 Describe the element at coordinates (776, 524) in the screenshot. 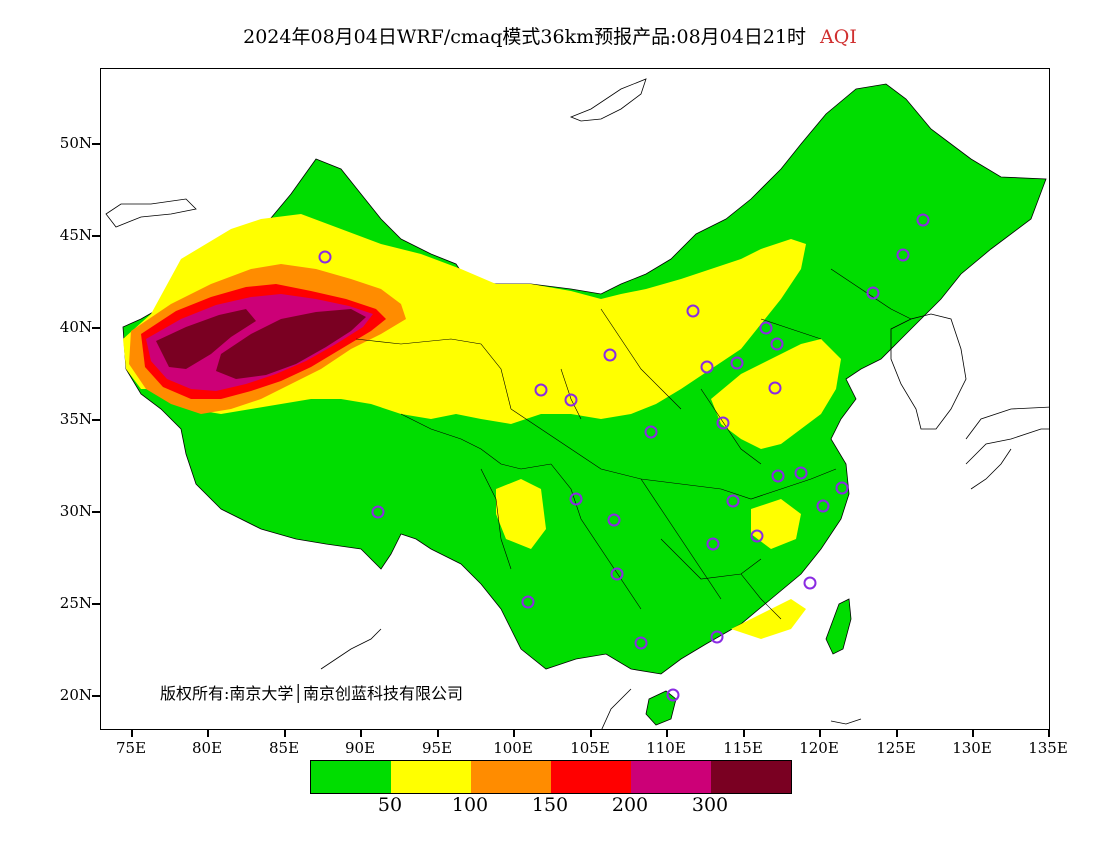

I see `yellow-patch-south` at that location.